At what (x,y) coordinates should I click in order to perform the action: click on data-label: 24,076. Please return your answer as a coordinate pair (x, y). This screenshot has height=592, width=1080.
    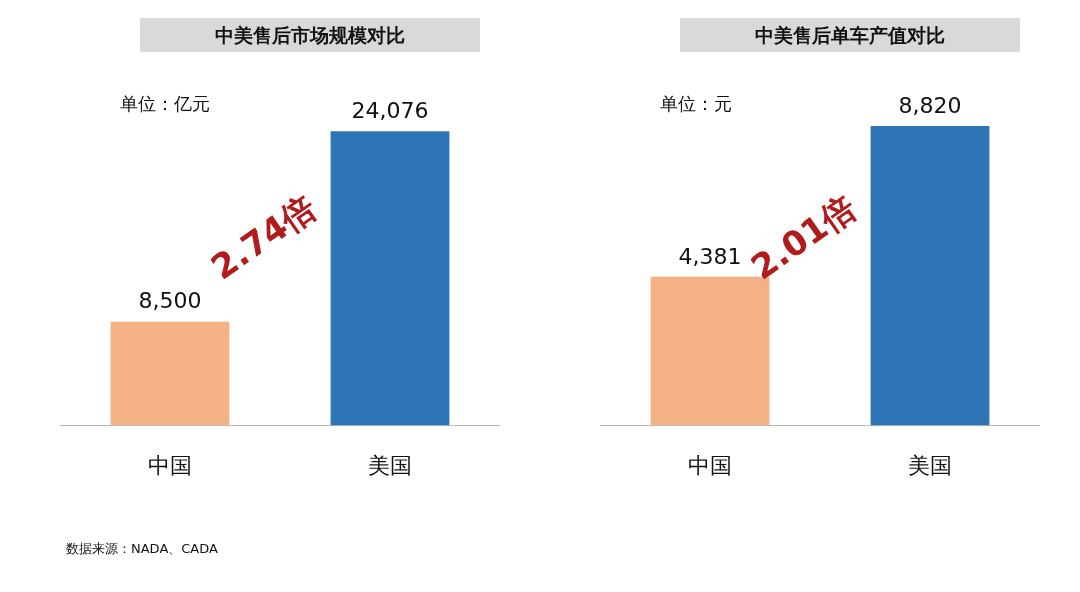
    Looking at the image, I should click on (390, 111).